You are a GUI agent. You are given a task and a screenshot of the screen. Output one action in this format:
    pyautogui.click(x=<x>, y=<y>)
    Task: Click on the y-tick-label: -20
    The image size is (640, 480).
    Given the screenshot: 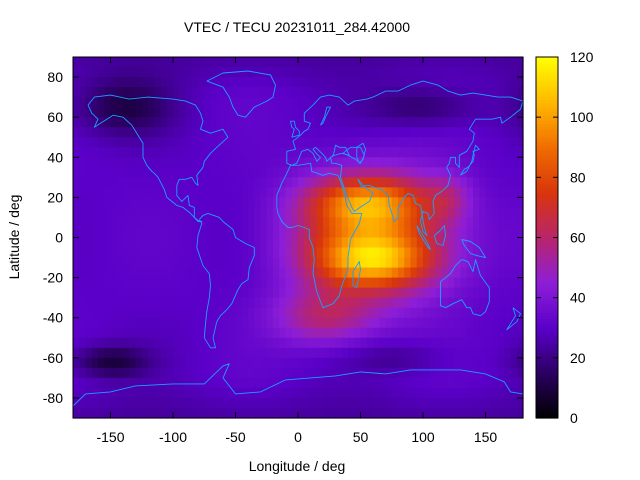 What is the action you would take?
    pyautogui.click(x=53, y=278)
    